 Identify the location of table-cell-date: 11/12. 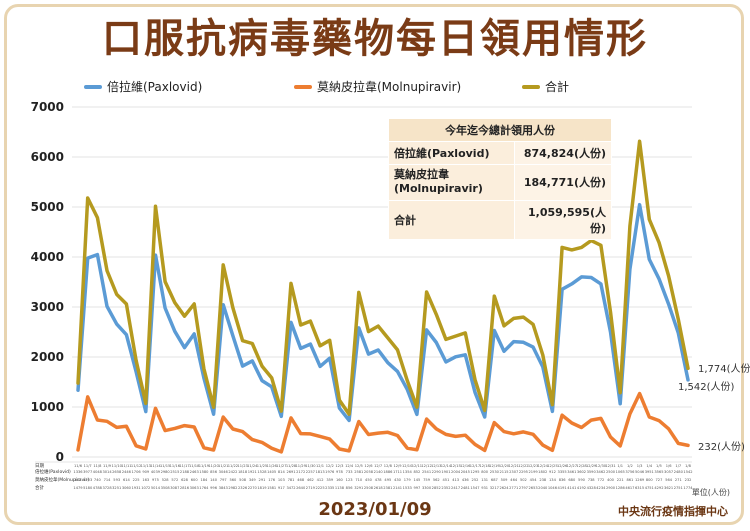
(136, 466).